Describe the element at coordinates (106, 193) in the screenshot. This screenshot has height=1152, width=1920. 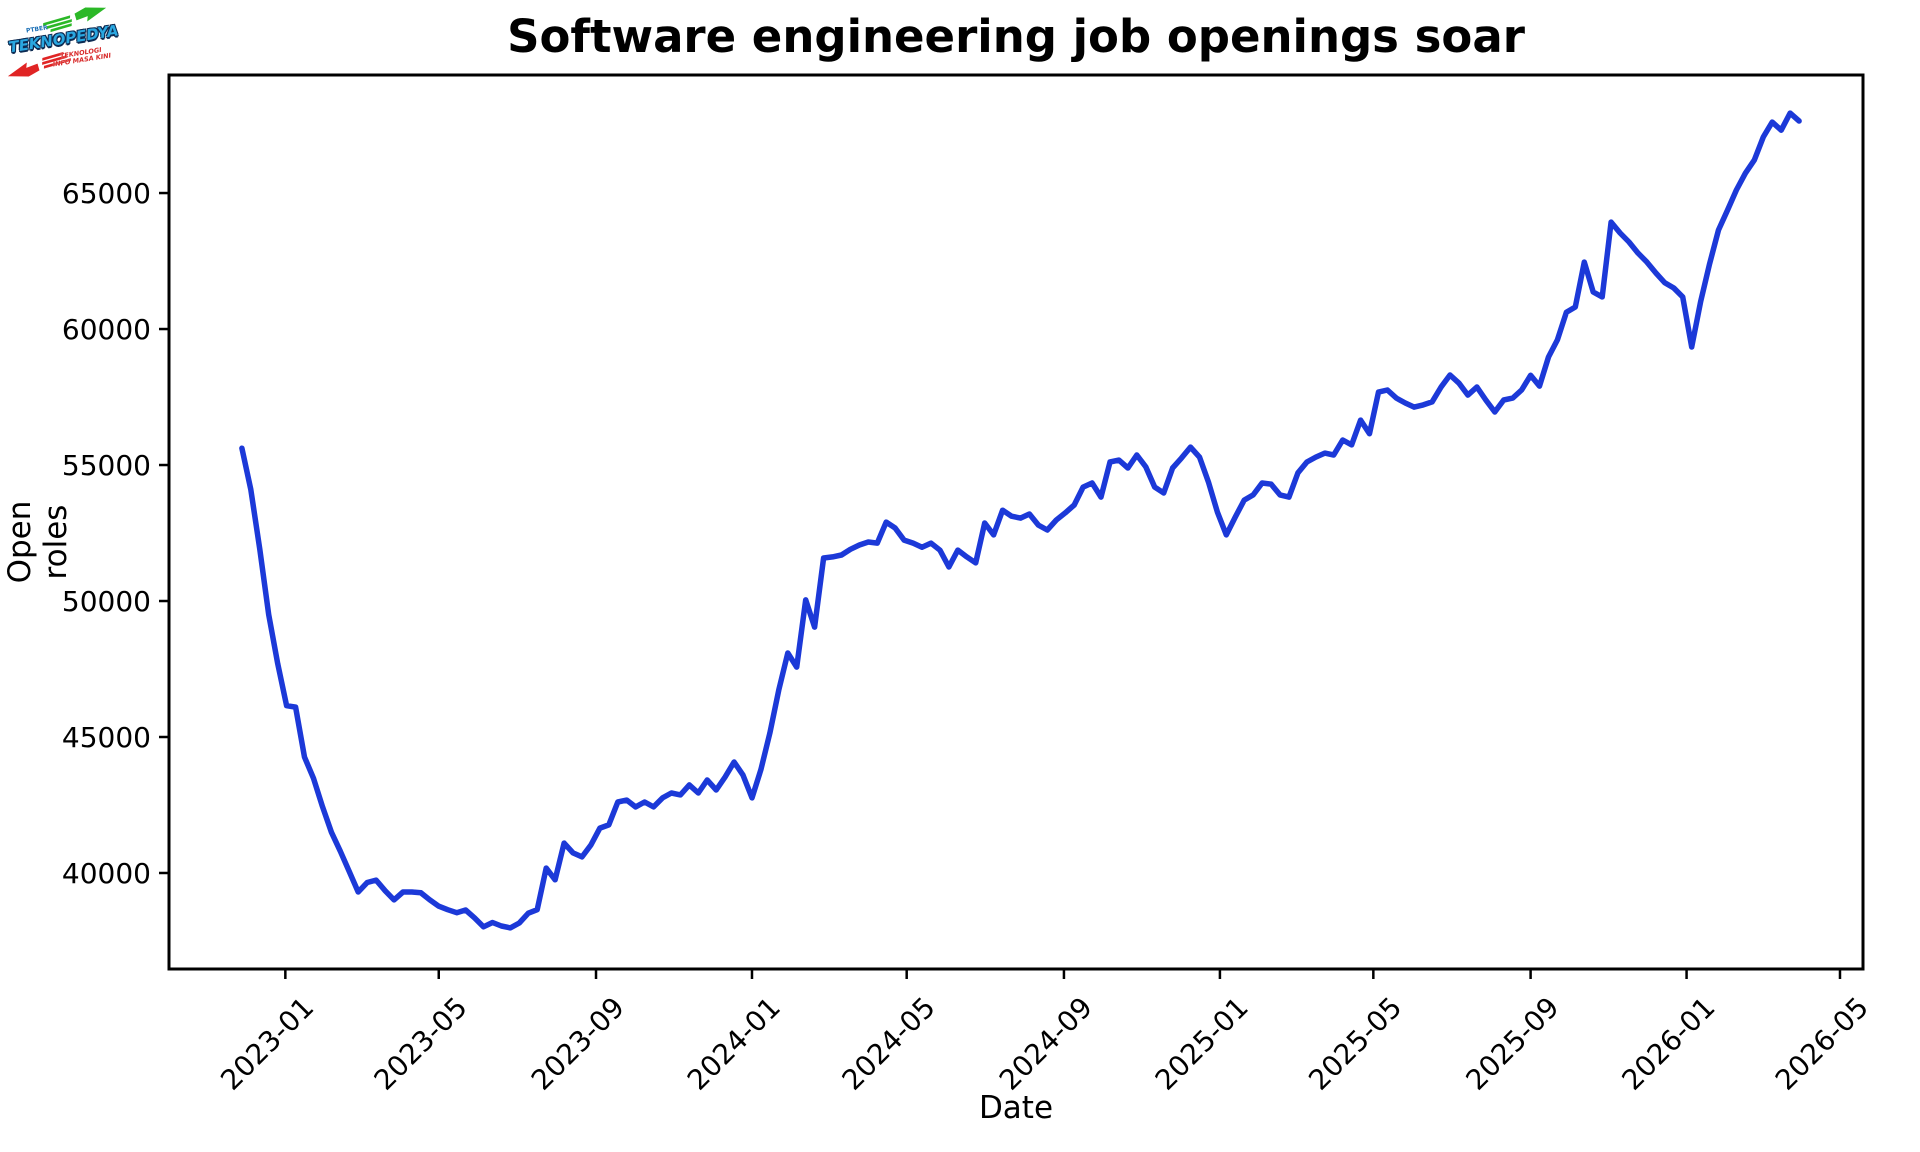
I see `y-tick-label: 65000` at that location.